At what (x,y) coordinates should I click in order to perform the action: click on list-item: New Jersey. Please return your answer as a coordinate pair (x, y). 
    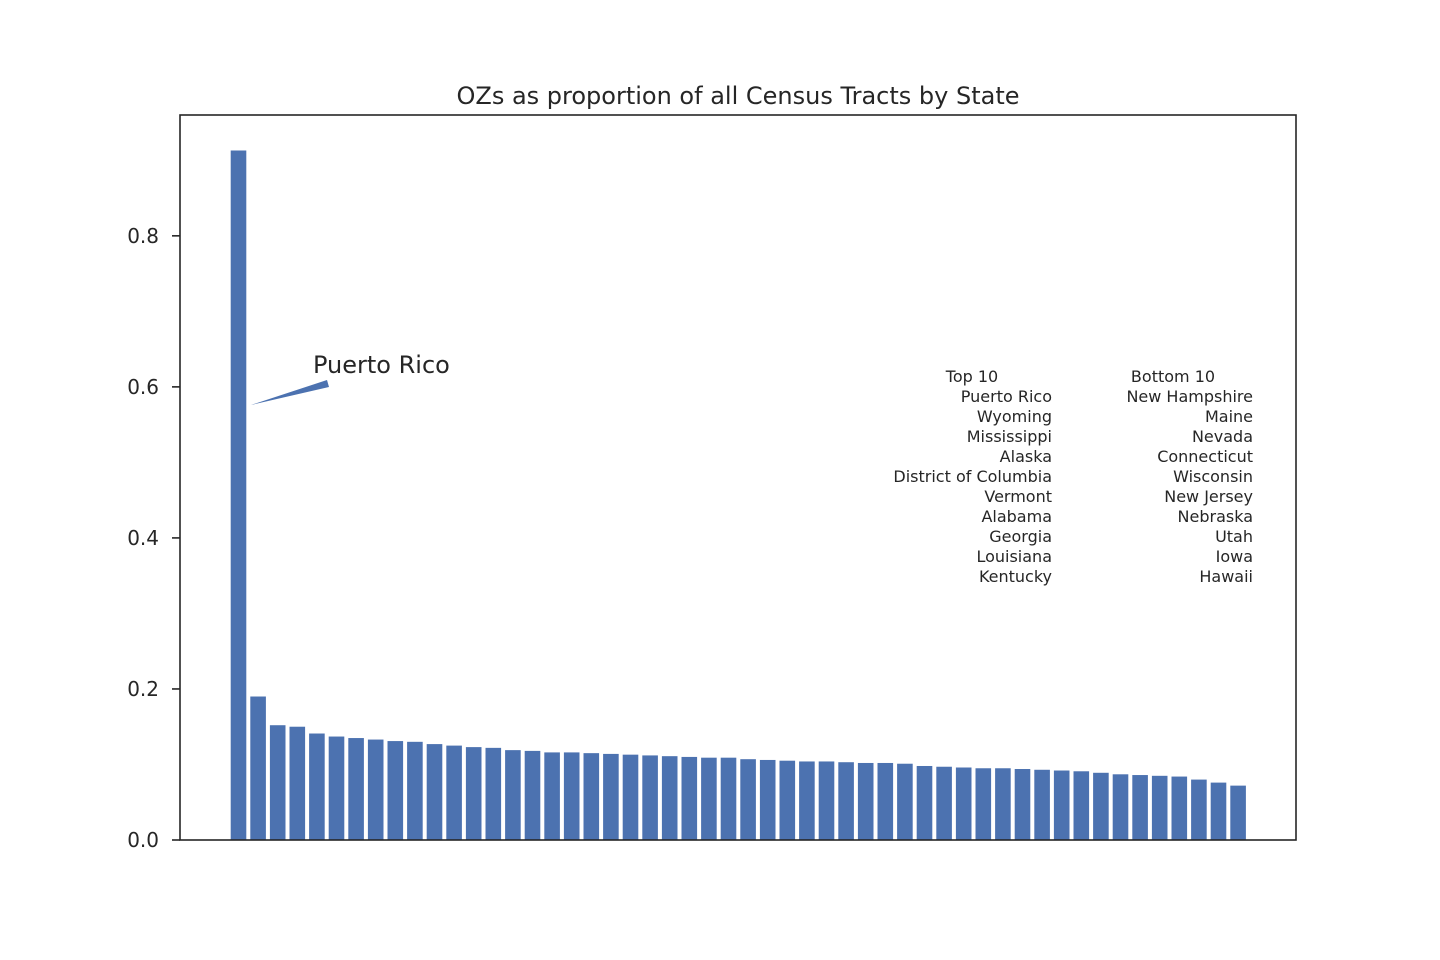
    Looking at the image, I should click on (1208, 496).